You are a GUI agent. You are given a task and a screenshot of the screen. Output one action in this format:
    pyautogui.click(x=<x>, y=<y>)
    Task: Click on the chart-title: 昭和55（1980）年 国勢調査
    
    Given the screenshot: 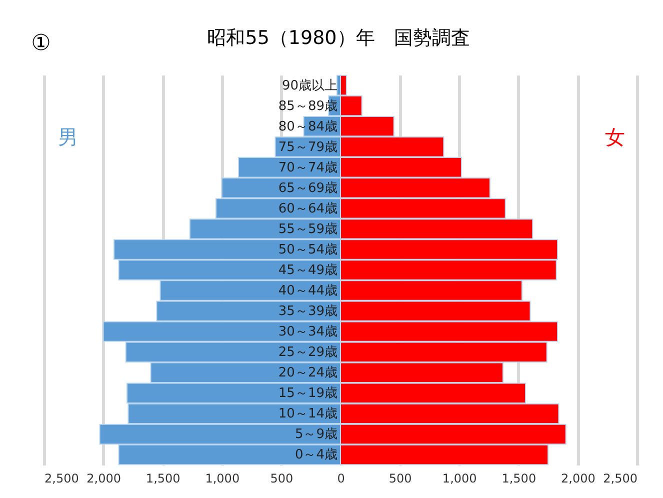 What is the action you would take?
    pyautogui.click(x=338, y=38)
    